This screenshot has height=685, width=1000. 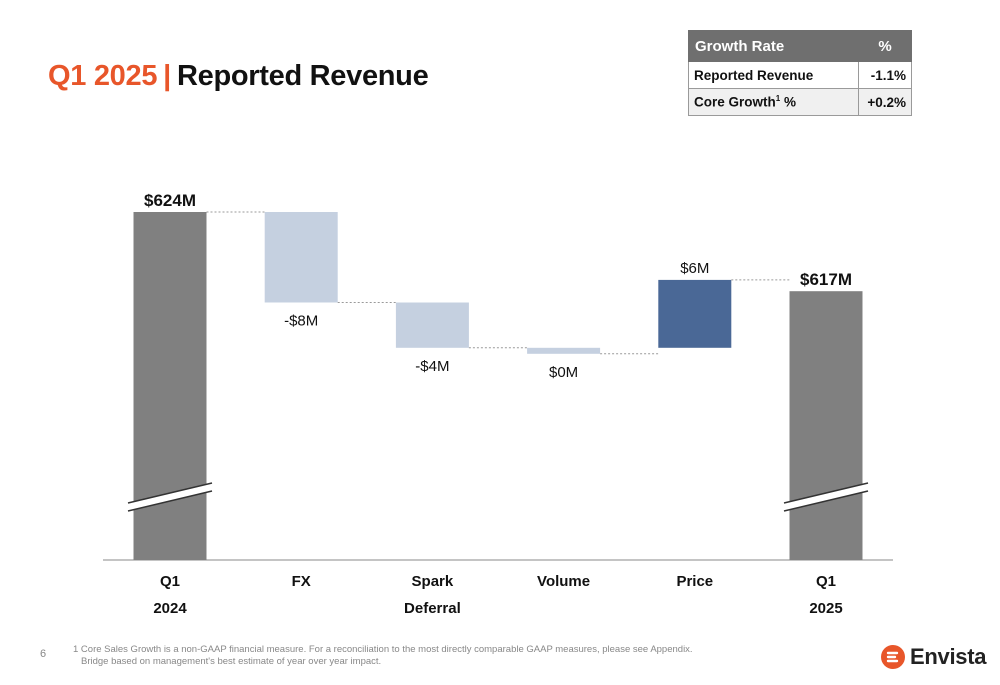 What do you see at coordinates (563, 581) in the screenshot?
I see `category-label: Volume` at bounding box center [563, 581].